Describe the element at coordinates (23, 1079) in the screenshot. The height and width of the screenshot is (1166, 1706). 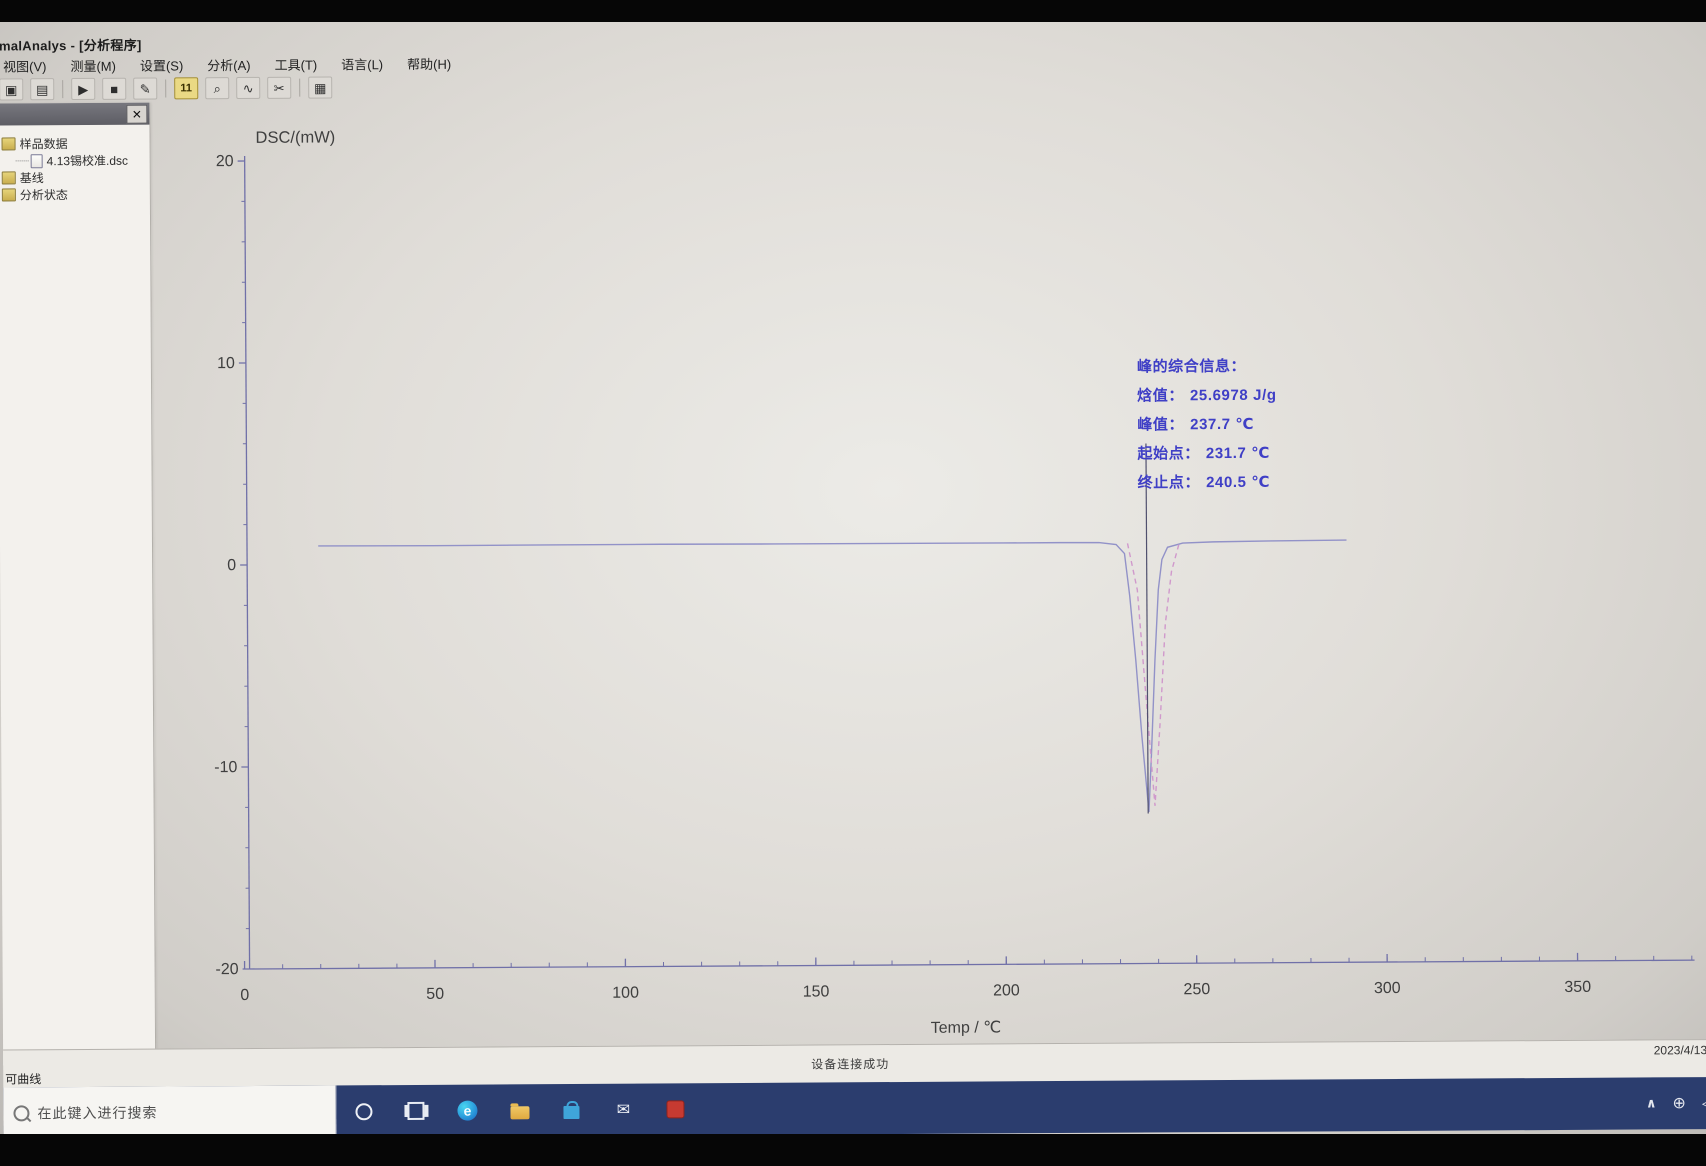
I see `status-left-text: 可曲线` at that location.